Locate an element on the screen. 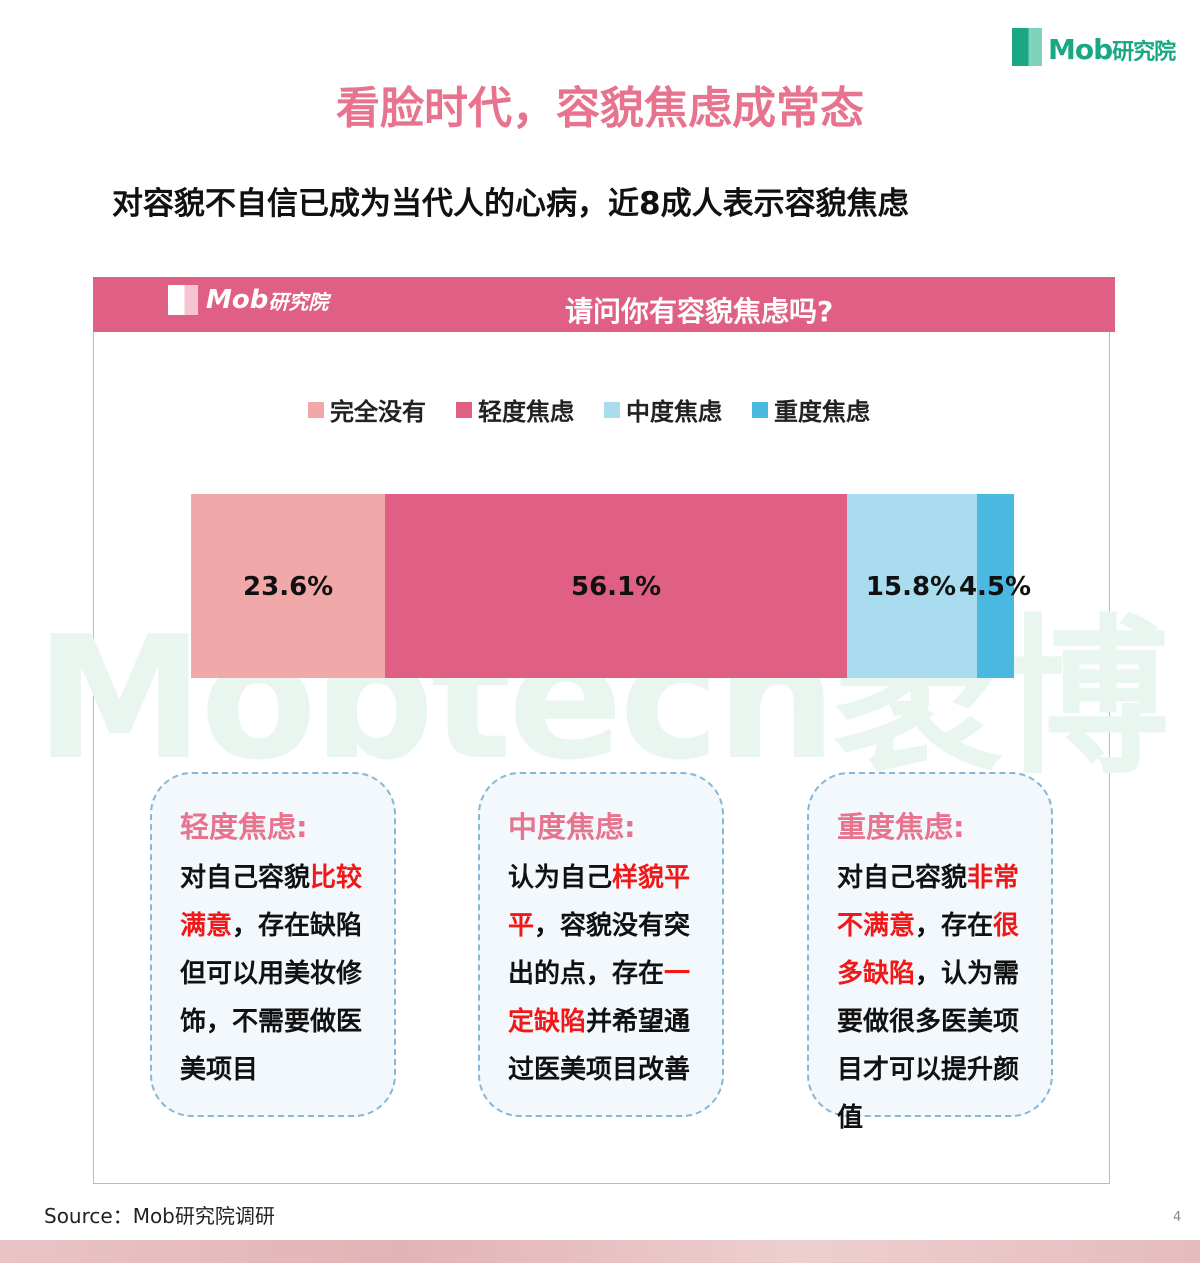  box-text: 对自己容貌非常不满意，存在很多缺陷，认为需要做很多医美项目才可以提升颜值 is located at coordinates (935, 998).